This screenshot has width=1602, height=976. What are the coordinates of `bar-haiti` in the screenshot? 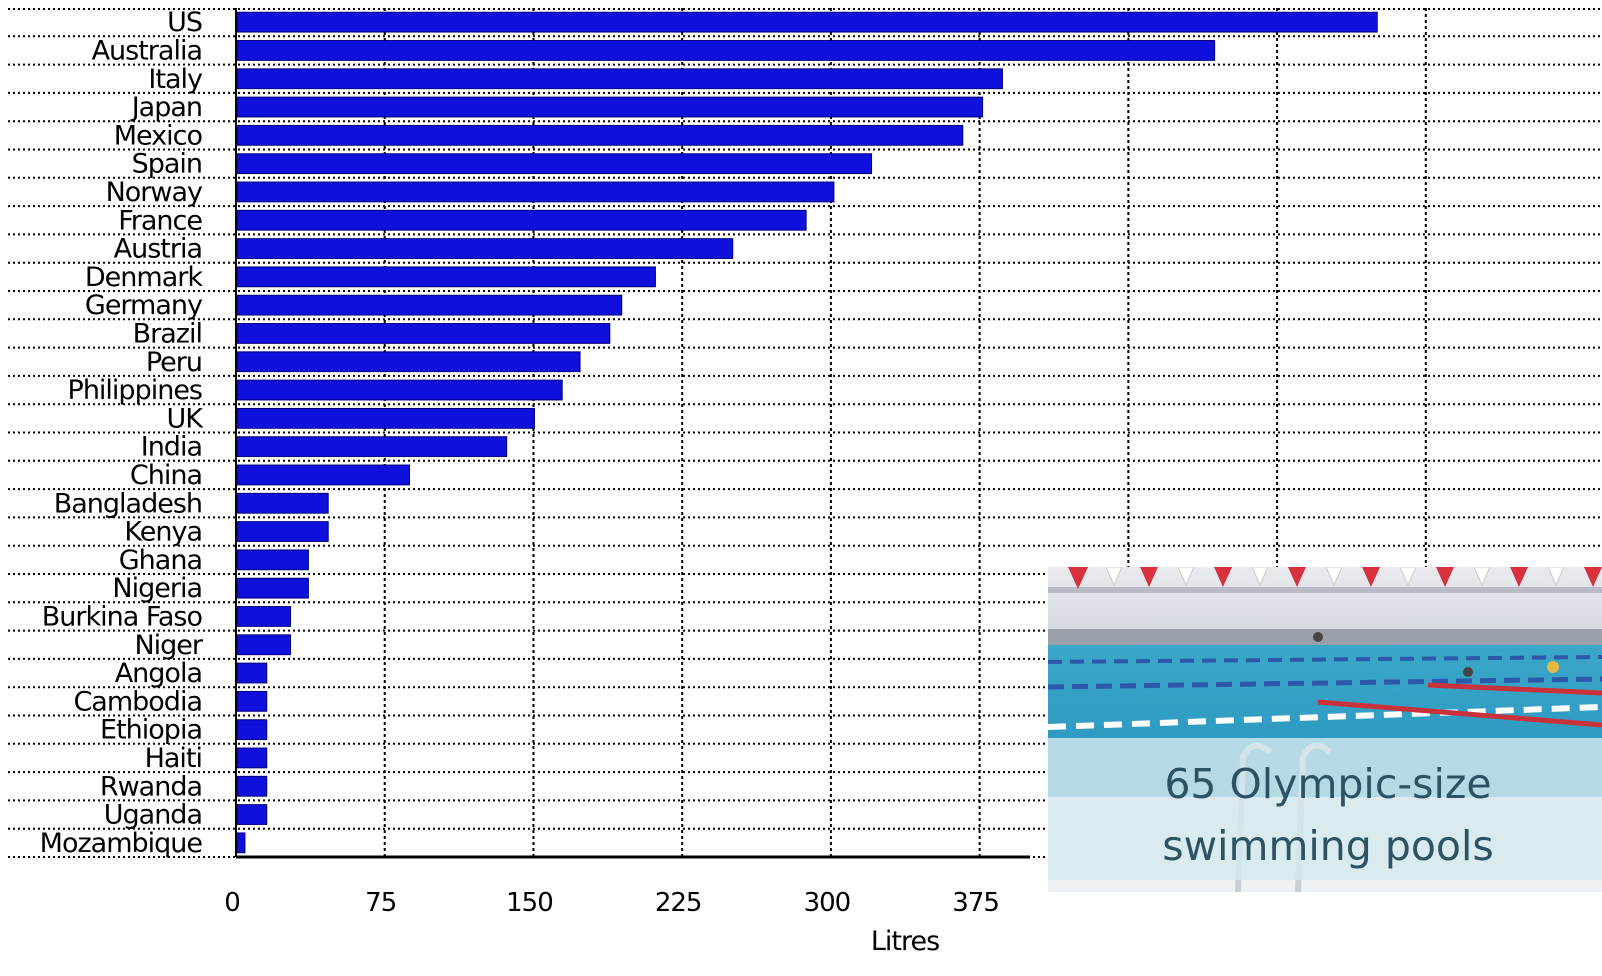 It's located at (252, 758).